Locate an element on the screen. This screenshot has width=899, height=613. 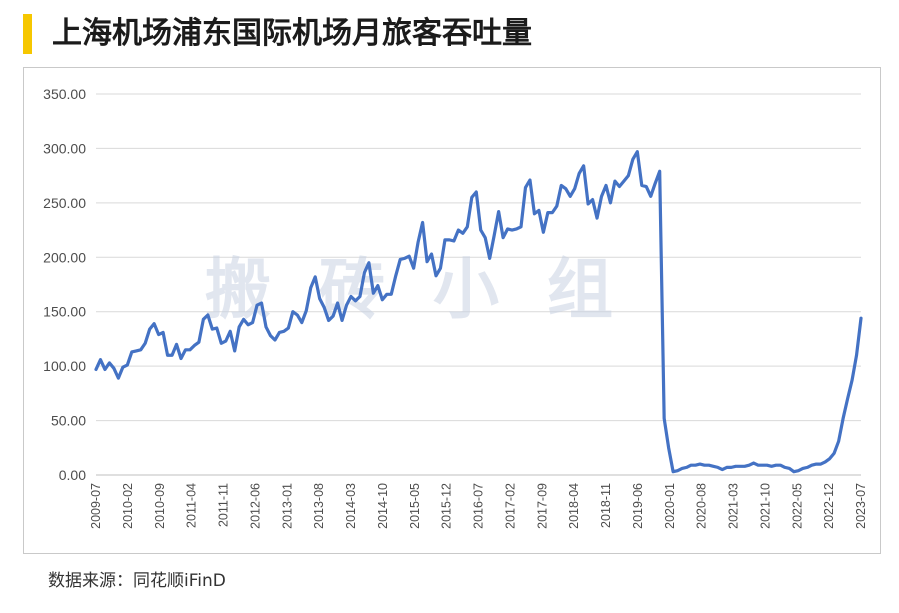
x-tick-label: 2012-06 is located at coordinates (255, 506).